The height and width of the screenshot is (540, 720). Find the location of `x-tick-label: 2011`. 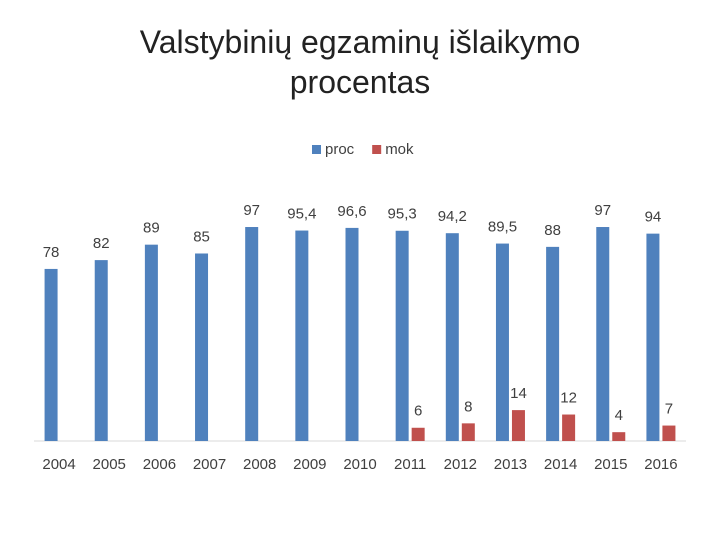

x-tick-label: 2011 is located at coordinates (410, 464).